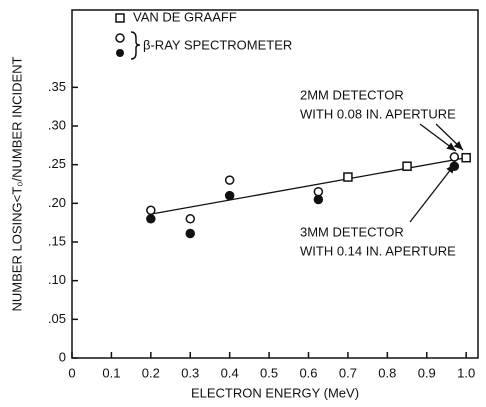  What do you see at coordinates (352, 94) in the screenshot?
I see `annotation: 2MM DETECTOR` at bounding box center [352, 94].